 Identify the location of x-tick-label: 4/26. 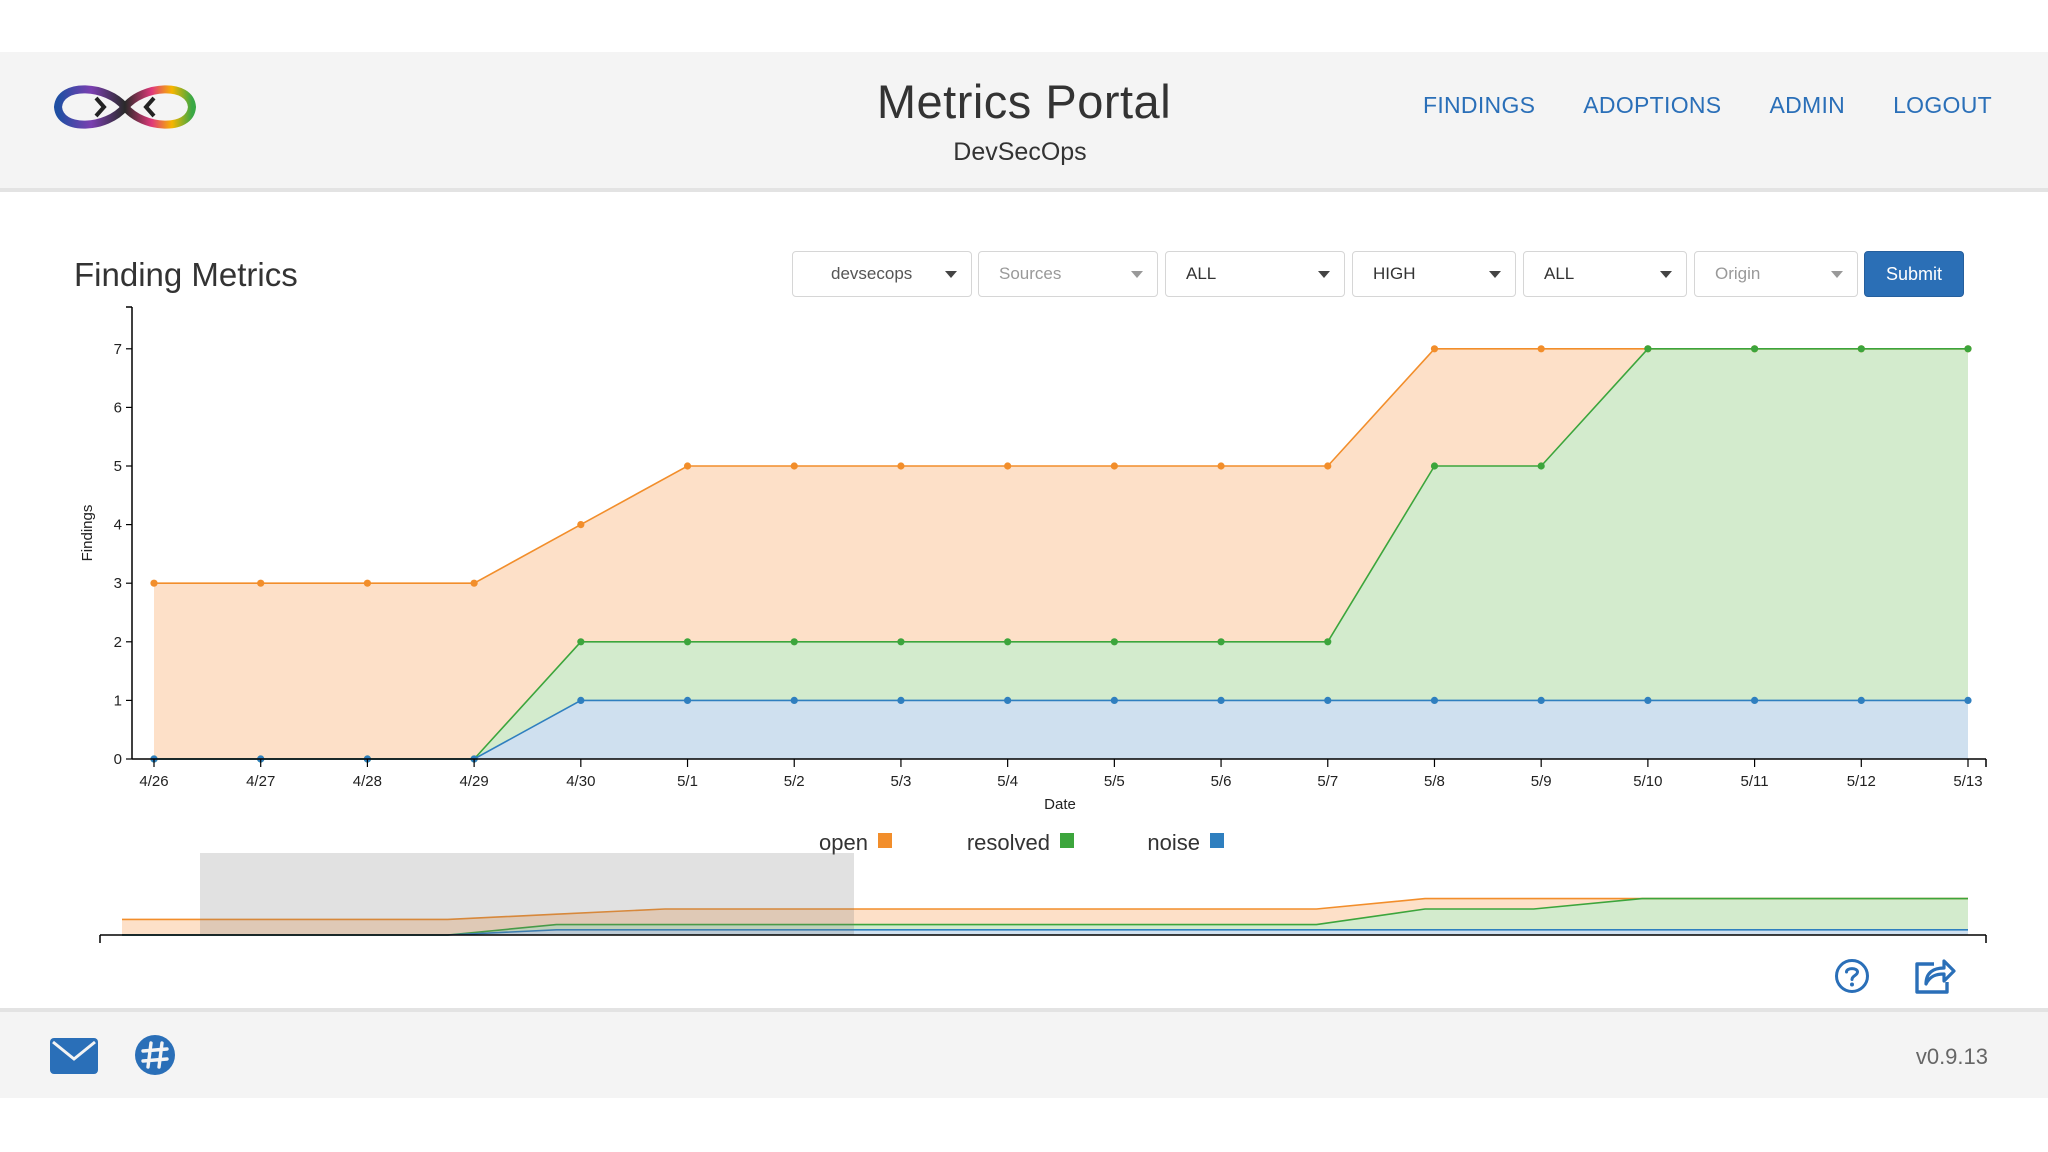
(153, 781).